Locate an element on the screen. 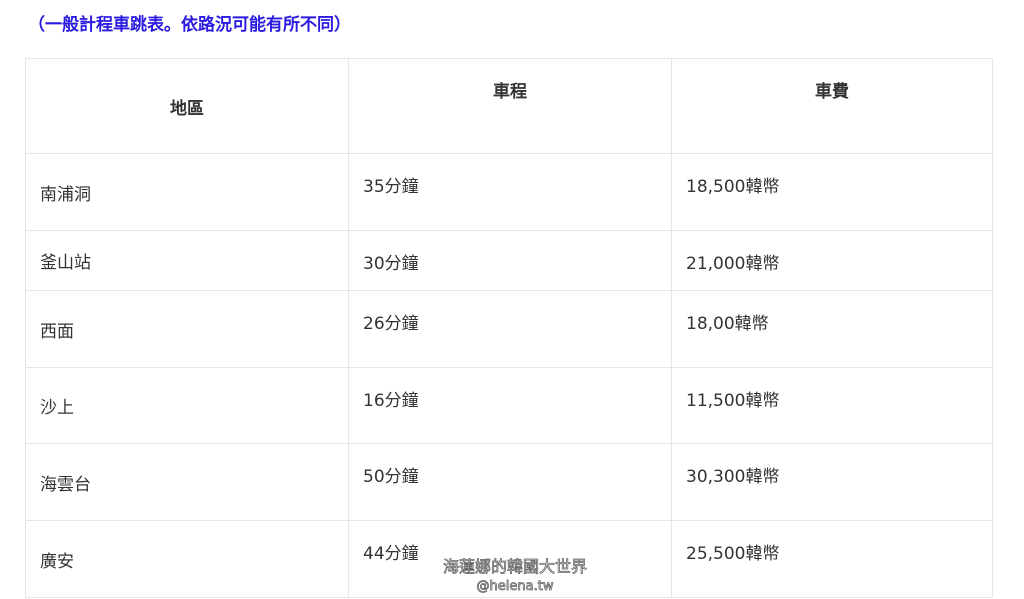 The width and height of the screenshot is (1024, 599). table-row: 廣安 44分鐘 25,500韓幣 is located at coordinates (509, 559).